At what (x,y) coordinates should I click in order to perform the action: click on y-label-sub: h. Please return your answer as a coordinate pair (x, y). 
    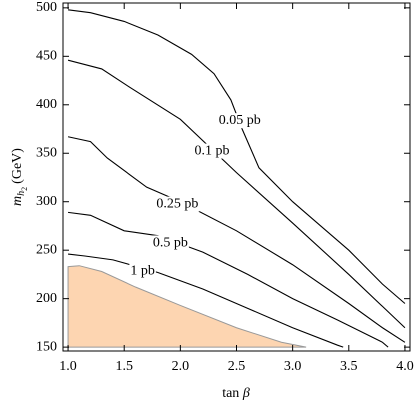
    Looking at the image, I should click on (21, 193).